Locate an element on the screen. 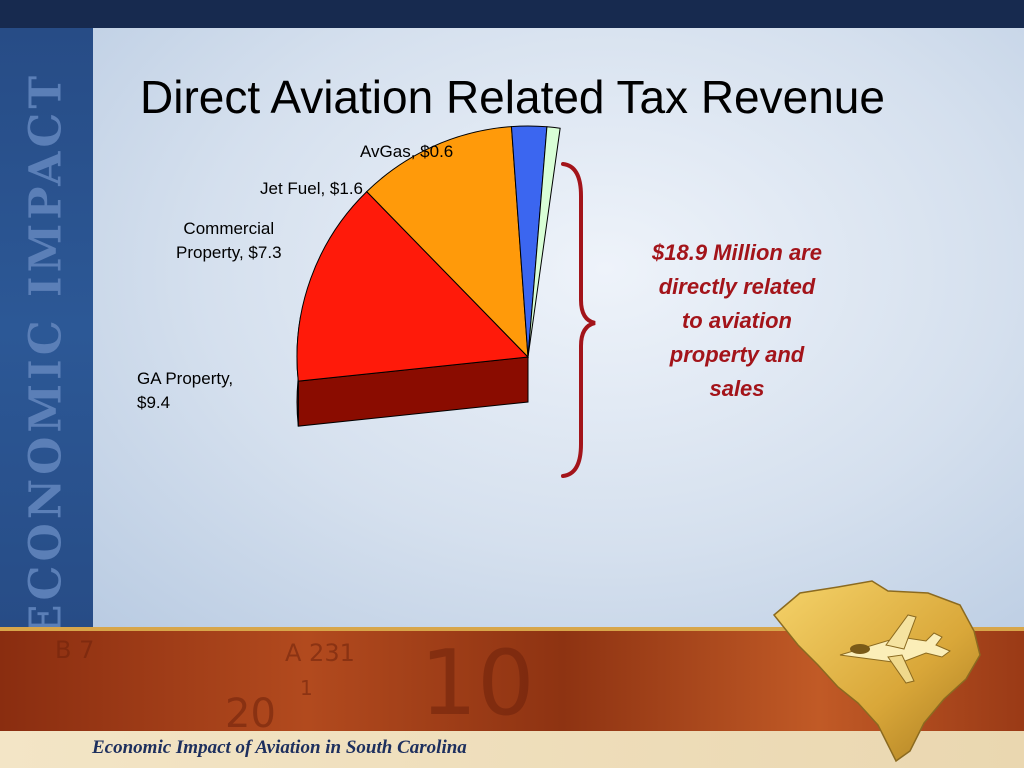 Image resolution: width=1024 pixels, height=768 pixels. slide-title: Direct Aviation Related Tax Revenue is located at coordinates (512, 97).